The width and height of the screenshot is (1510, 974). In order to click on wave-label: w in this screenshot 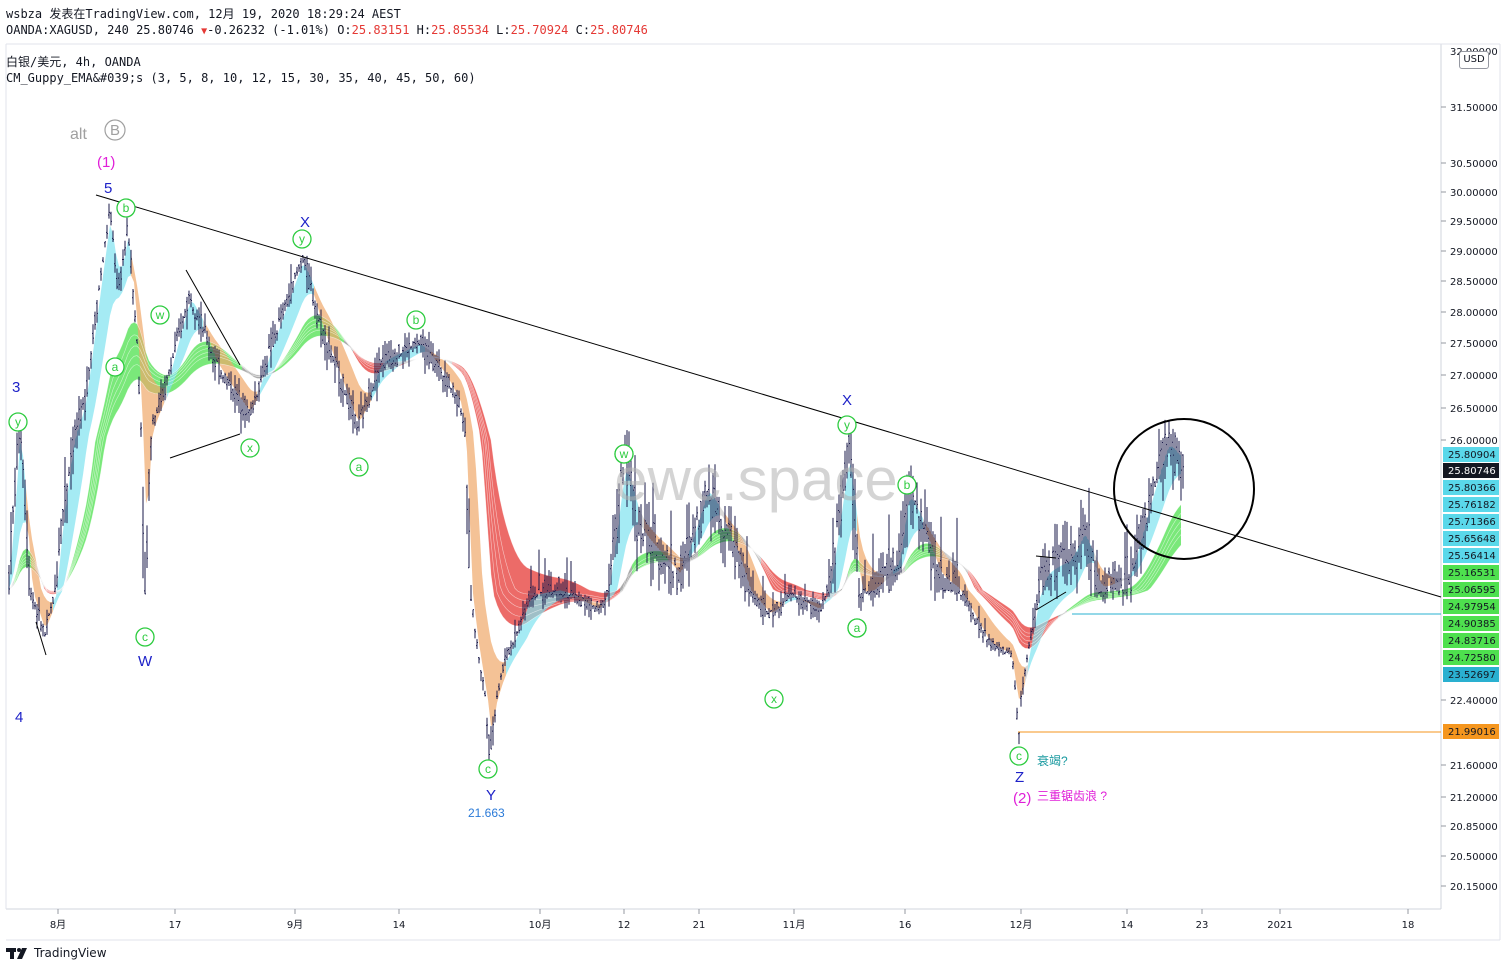, I will do `click(160, 315)`.